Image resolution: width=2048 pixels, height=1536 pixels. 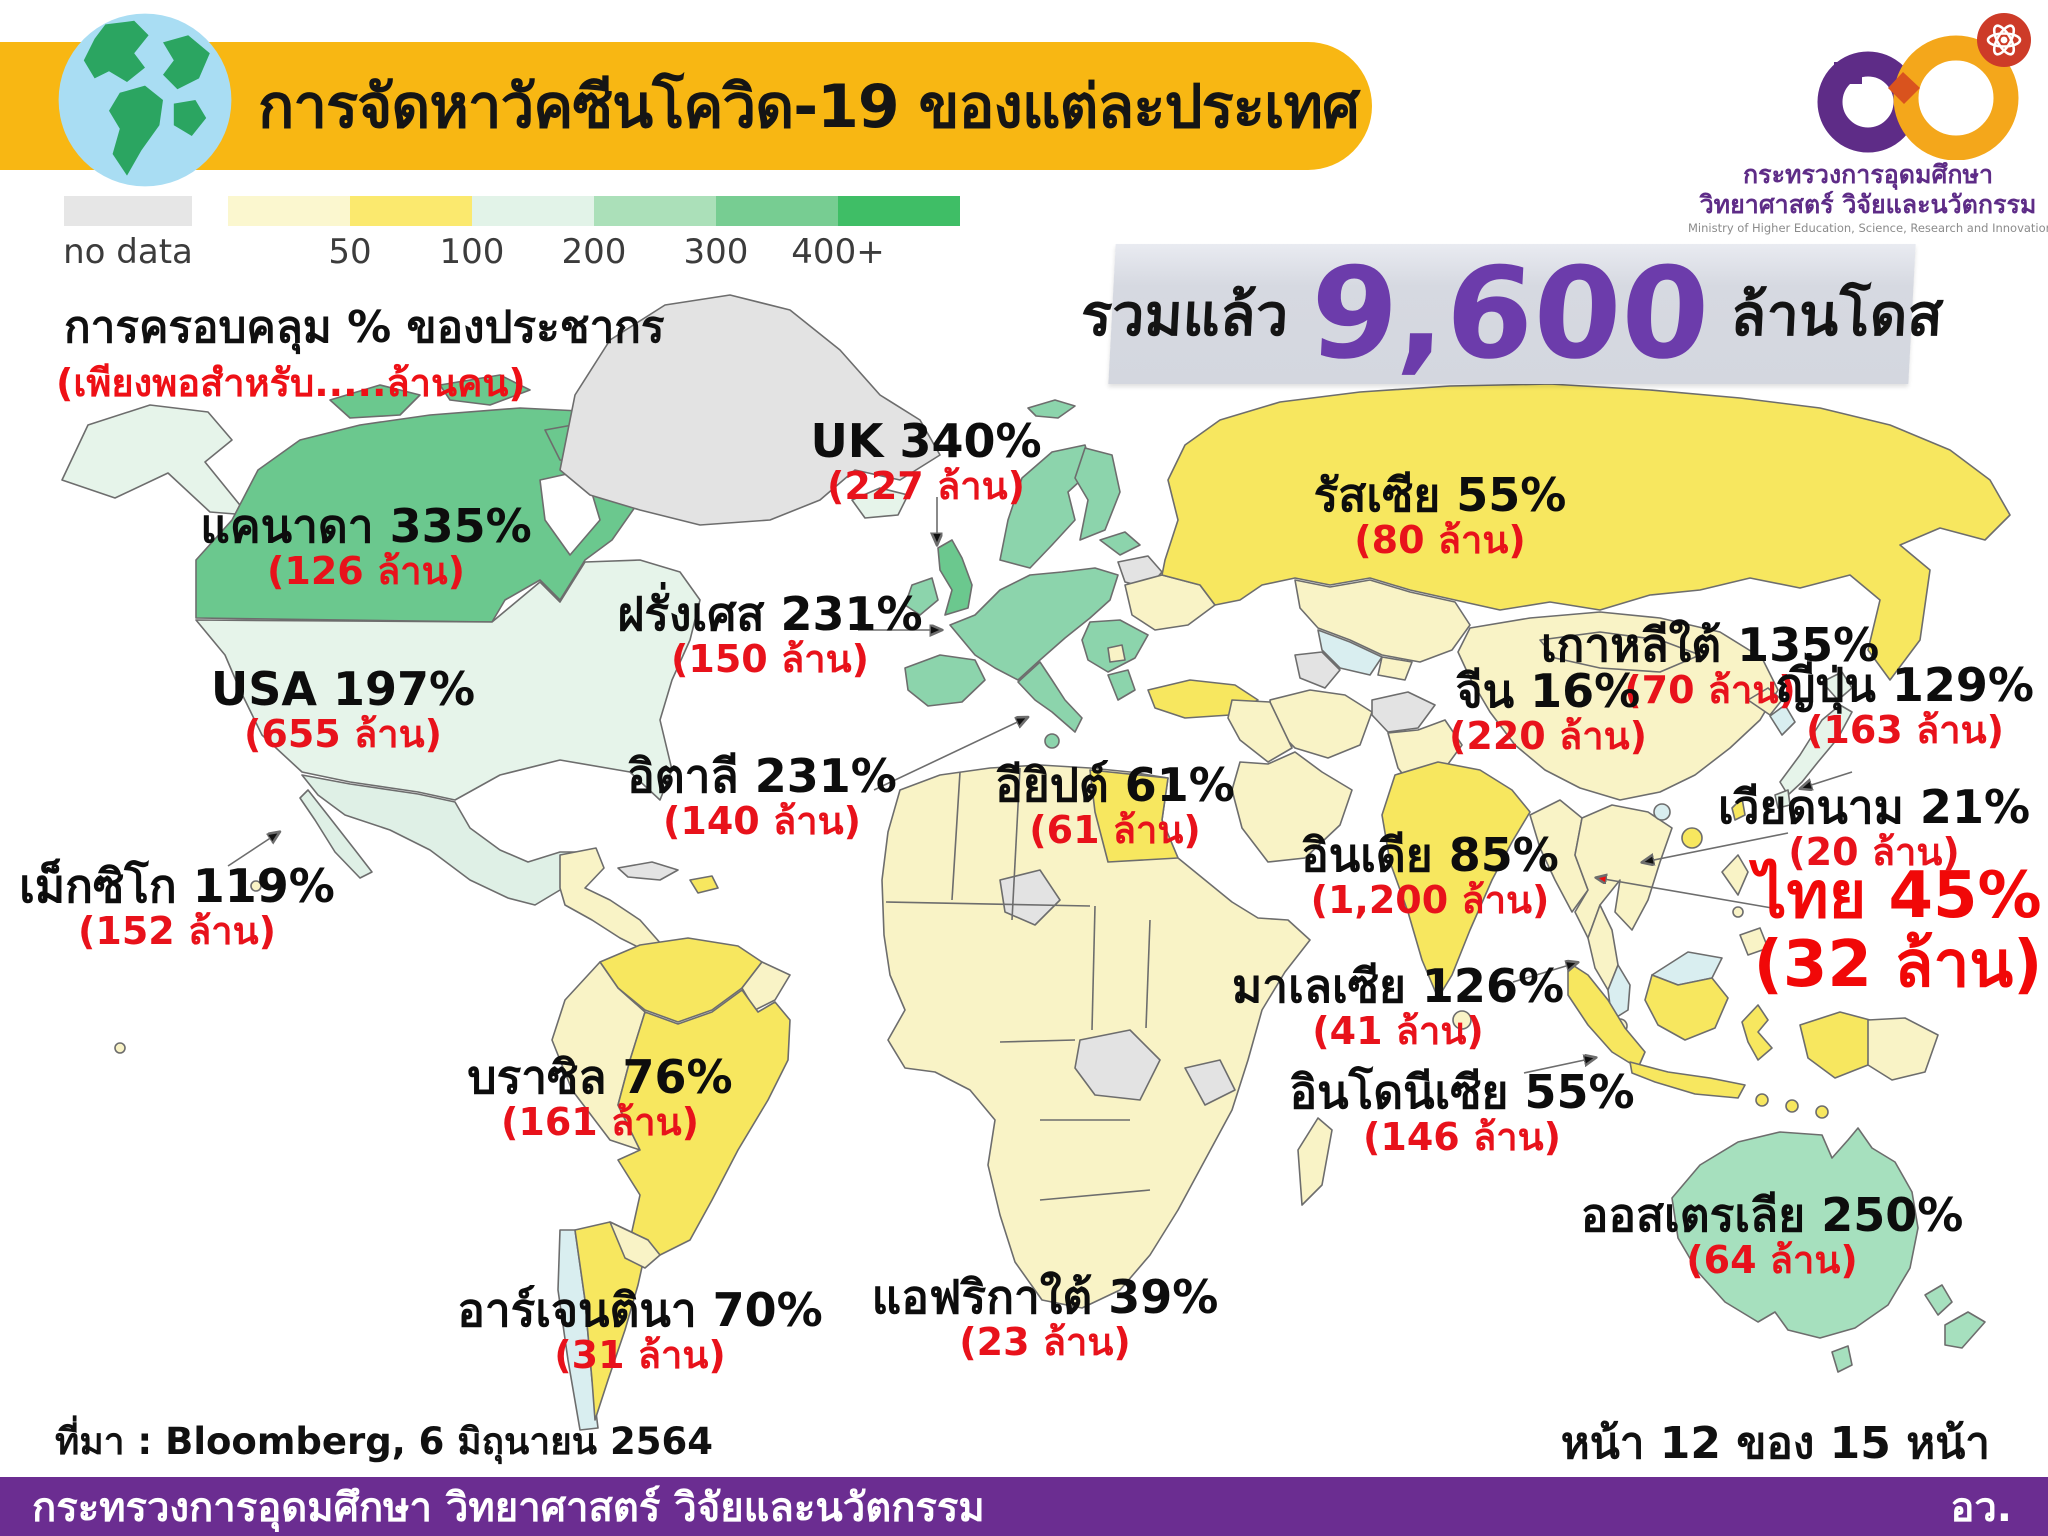 I want to click on arrow-italy, so click(x=949, y=754).